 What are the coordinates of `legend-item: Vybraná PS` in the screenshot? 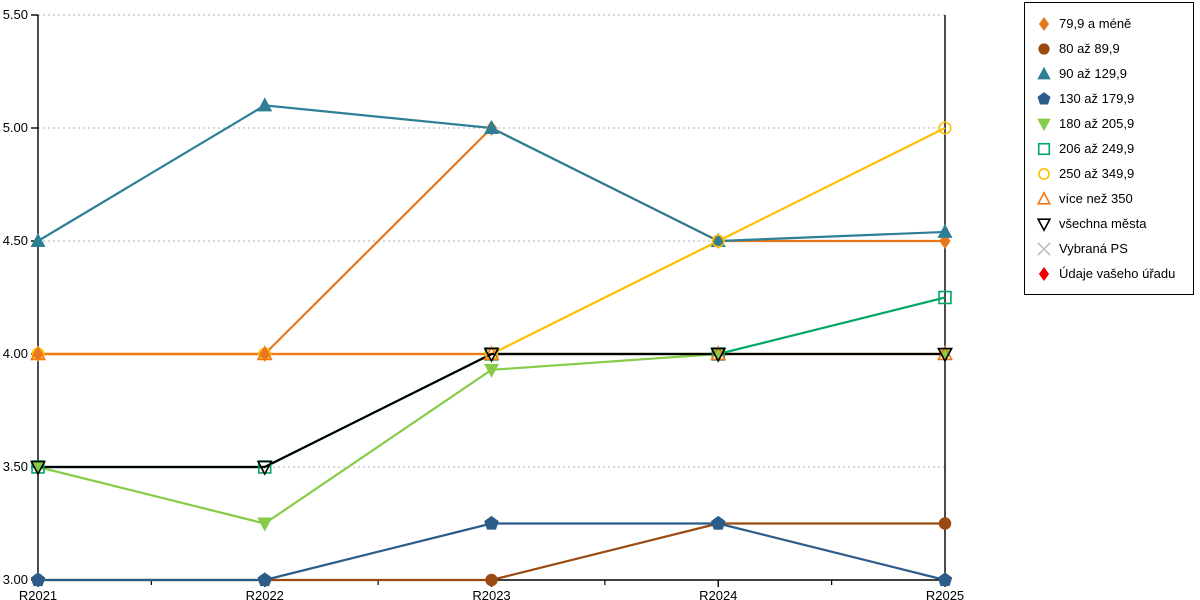 It's located at (1110, 248).